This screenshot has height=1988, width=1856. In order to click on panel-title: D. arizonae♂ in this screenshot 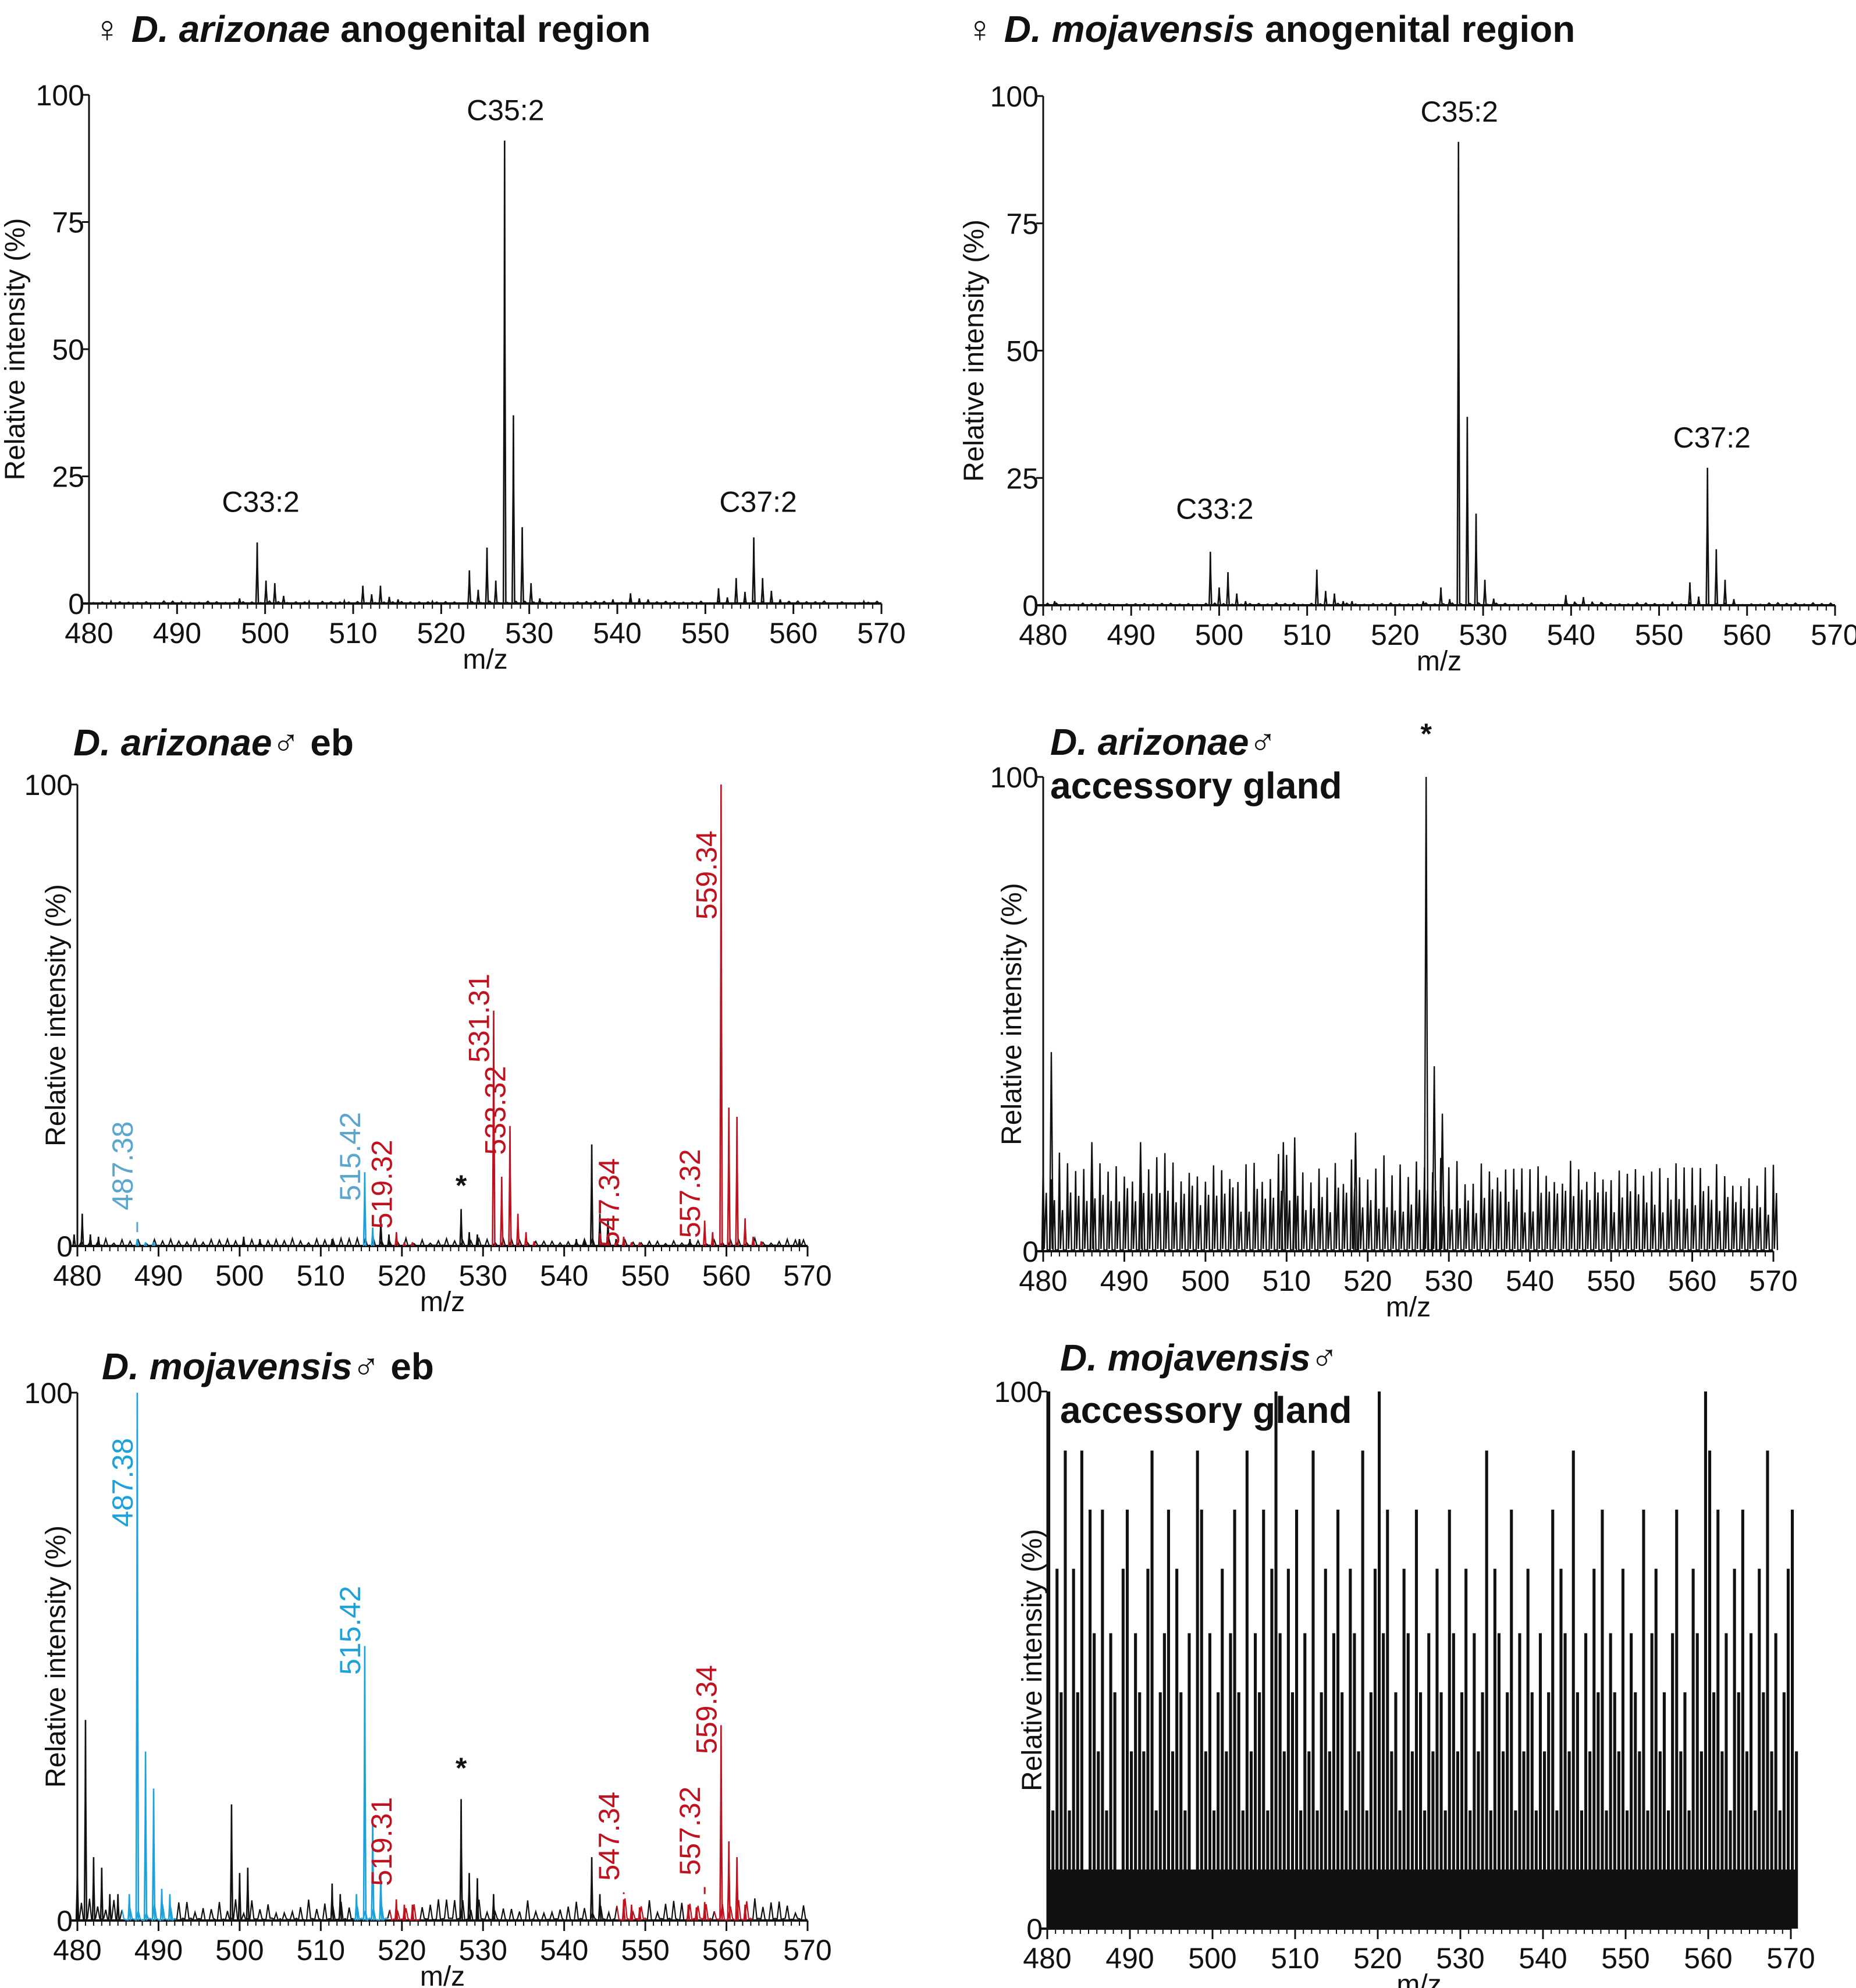, I will do `click(1163, 742)`.